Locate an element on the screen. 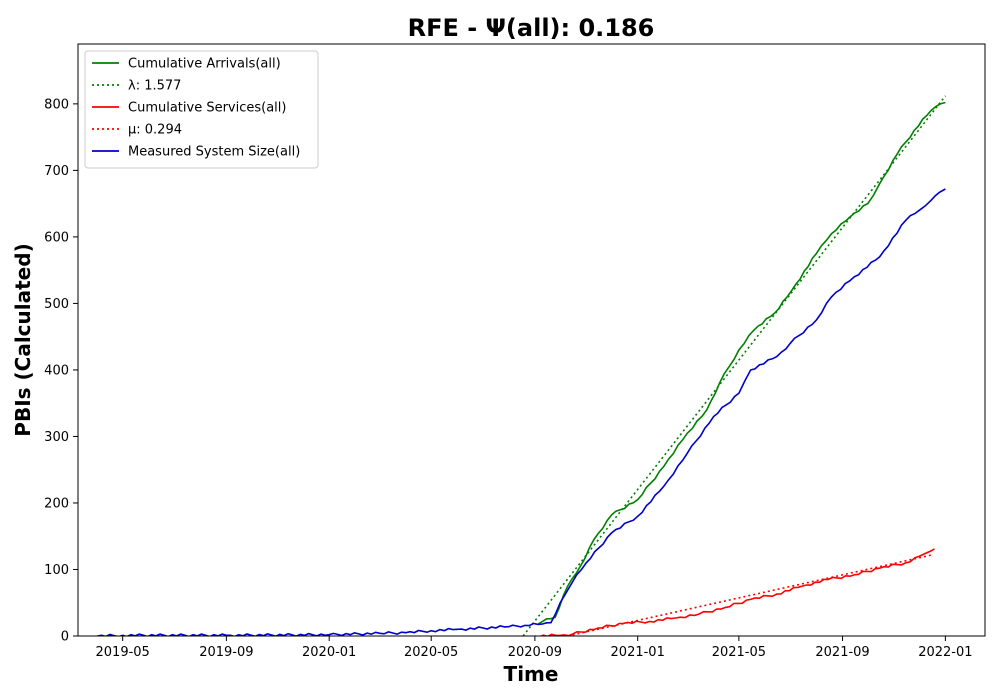 This screenshot has height=700, width=1000. x-tick-label: 2021-05 is located at coordinates (739, 652).